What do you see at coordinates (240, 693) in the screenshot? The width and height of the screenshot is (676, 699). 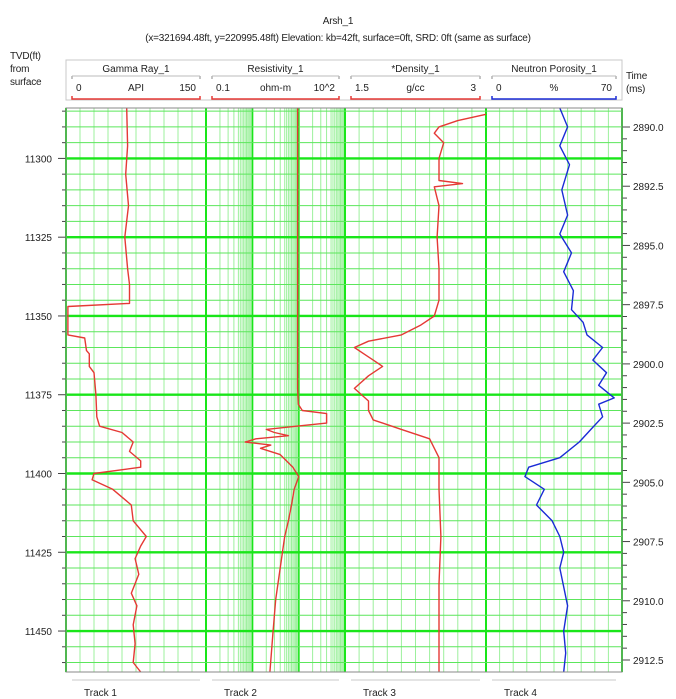 I see `track-name: Track 2` at bounding box center [240, 693].